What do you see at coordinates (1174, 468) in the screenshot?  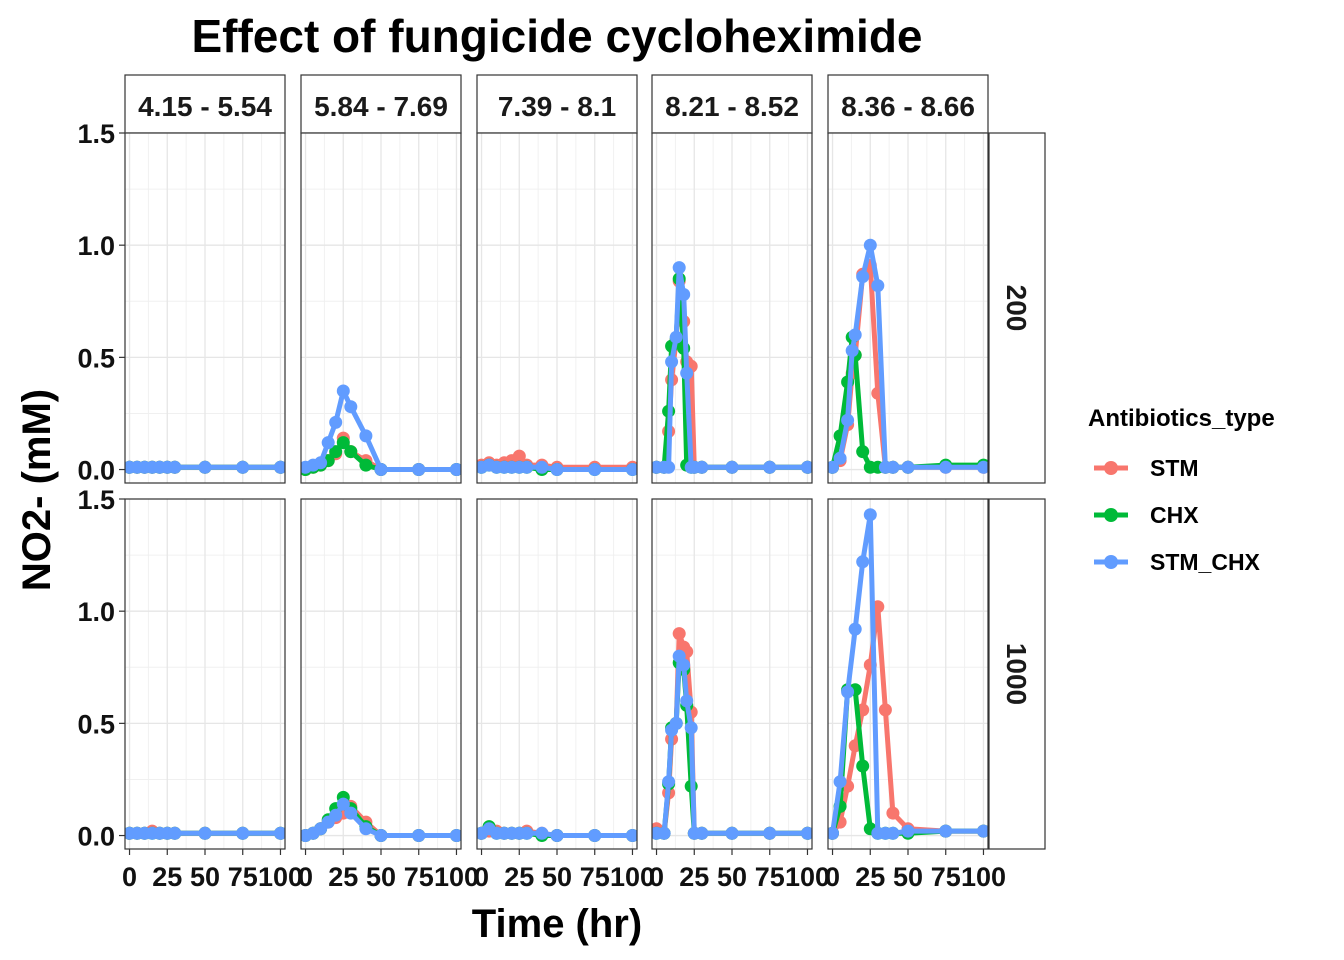 I see `legend-label: STM` at bounding box center [1174, 468].